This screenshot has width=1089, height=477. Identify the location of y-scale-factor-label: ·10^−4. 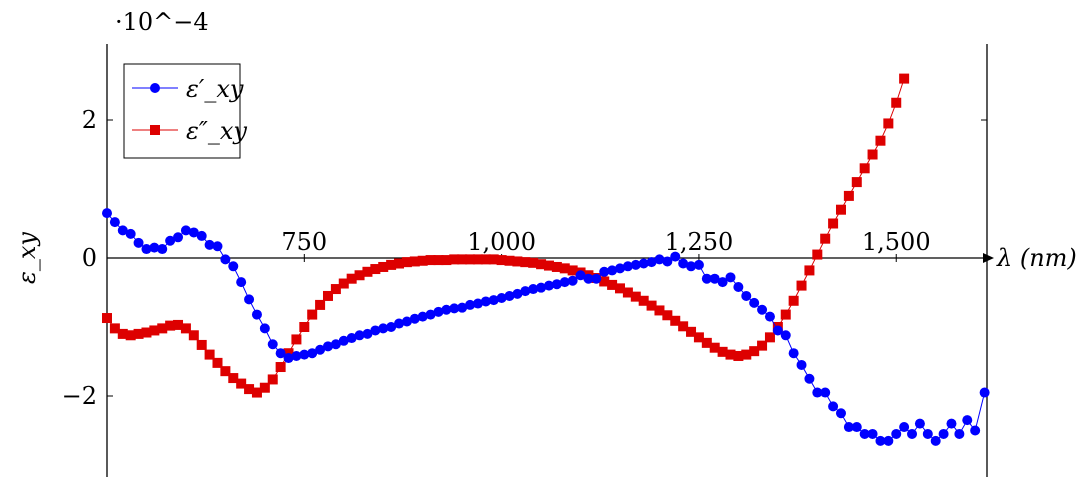
(162, 22).